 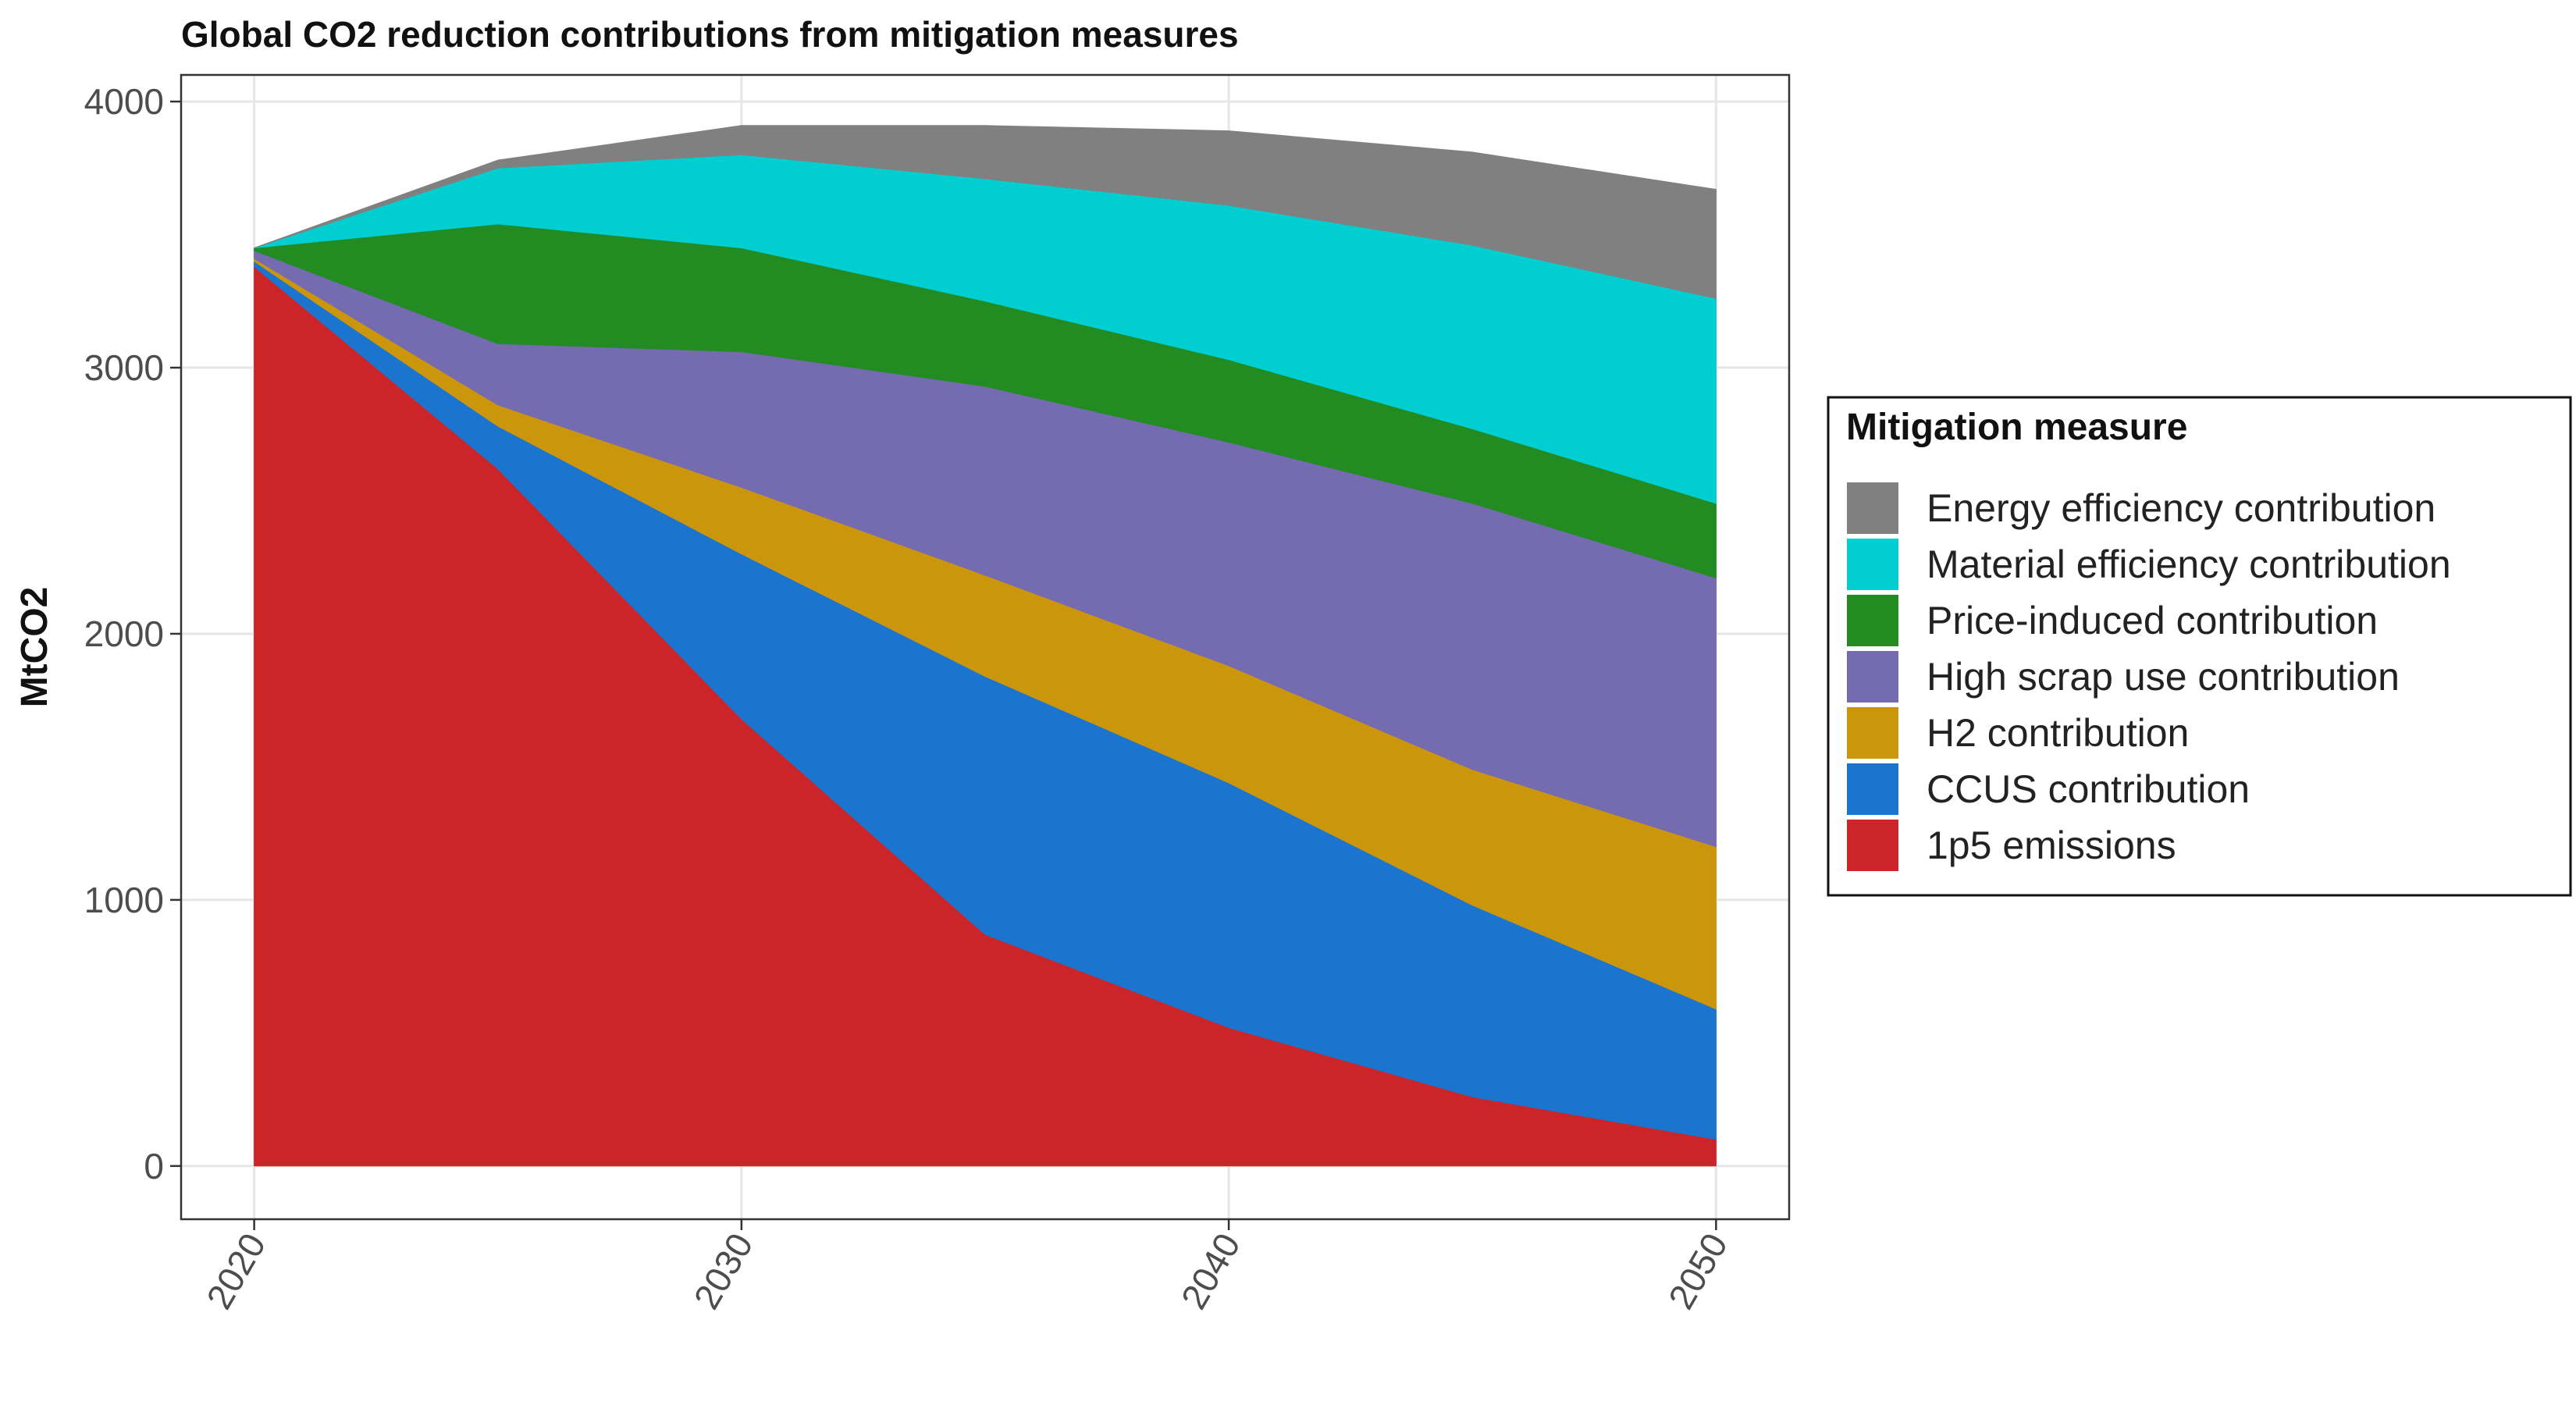 What do you see at coordinates (2058, 733) in the screenshot?
I see `legend-label-3: H2 contribution` at bounding box center [2058, 733].